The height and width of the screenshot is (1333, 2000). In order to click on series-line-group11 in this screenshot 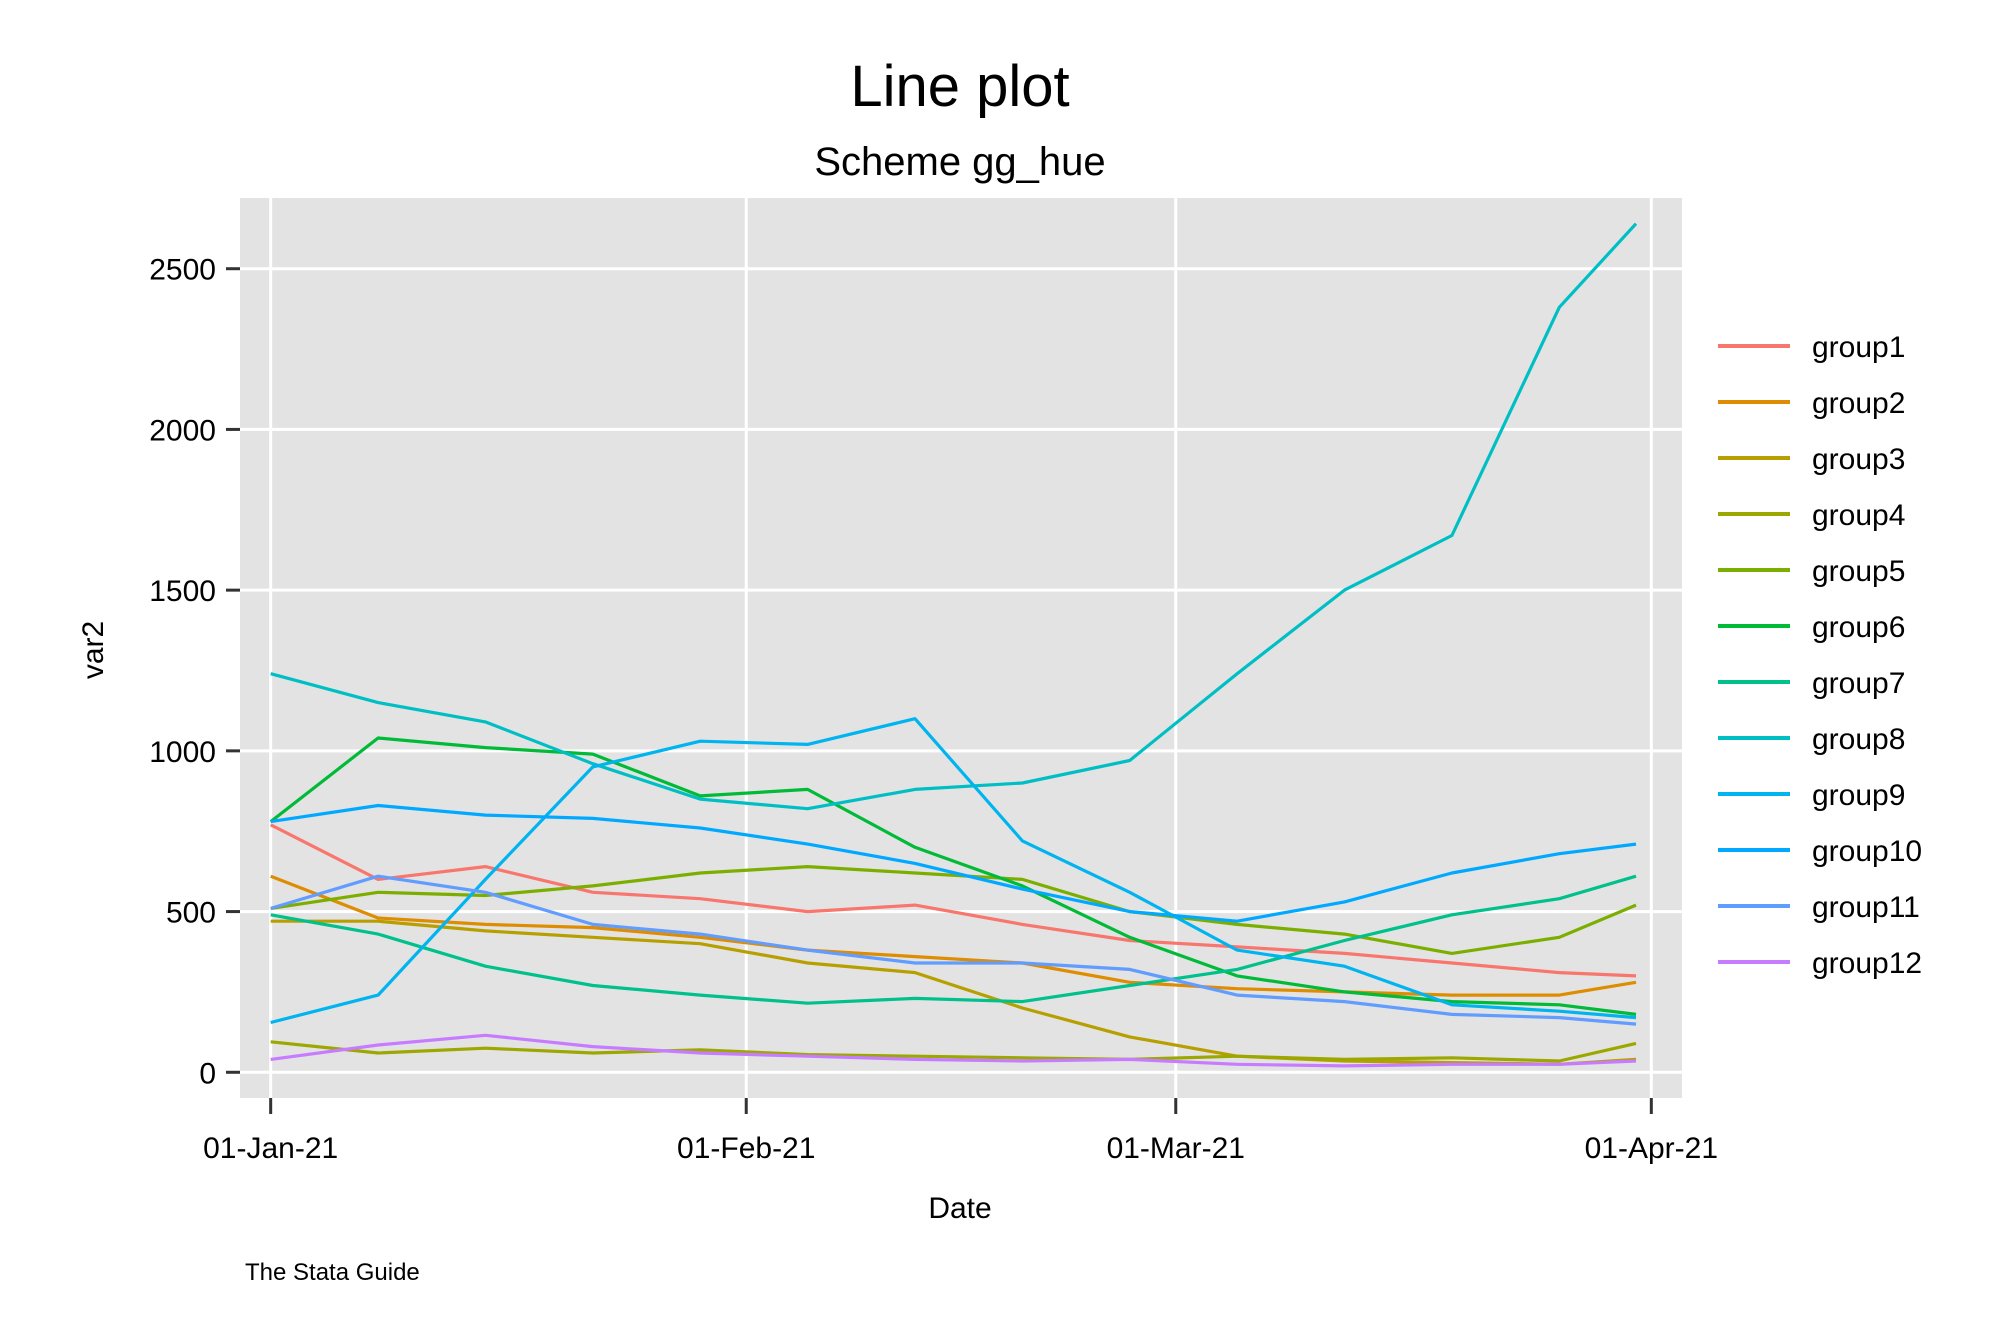, I will do `click(953, 950)`.